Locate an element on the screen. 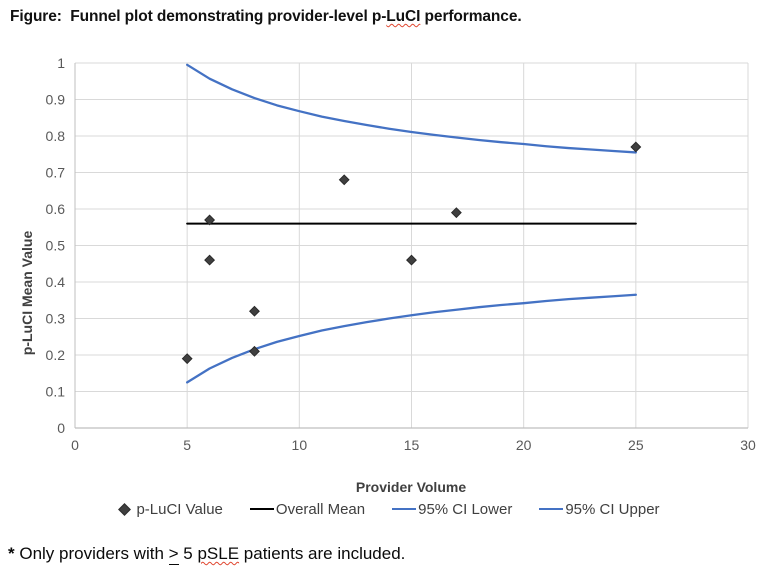 The image size is (778, 587). x-tick-label: 15 is located at coordinates (412, 445).